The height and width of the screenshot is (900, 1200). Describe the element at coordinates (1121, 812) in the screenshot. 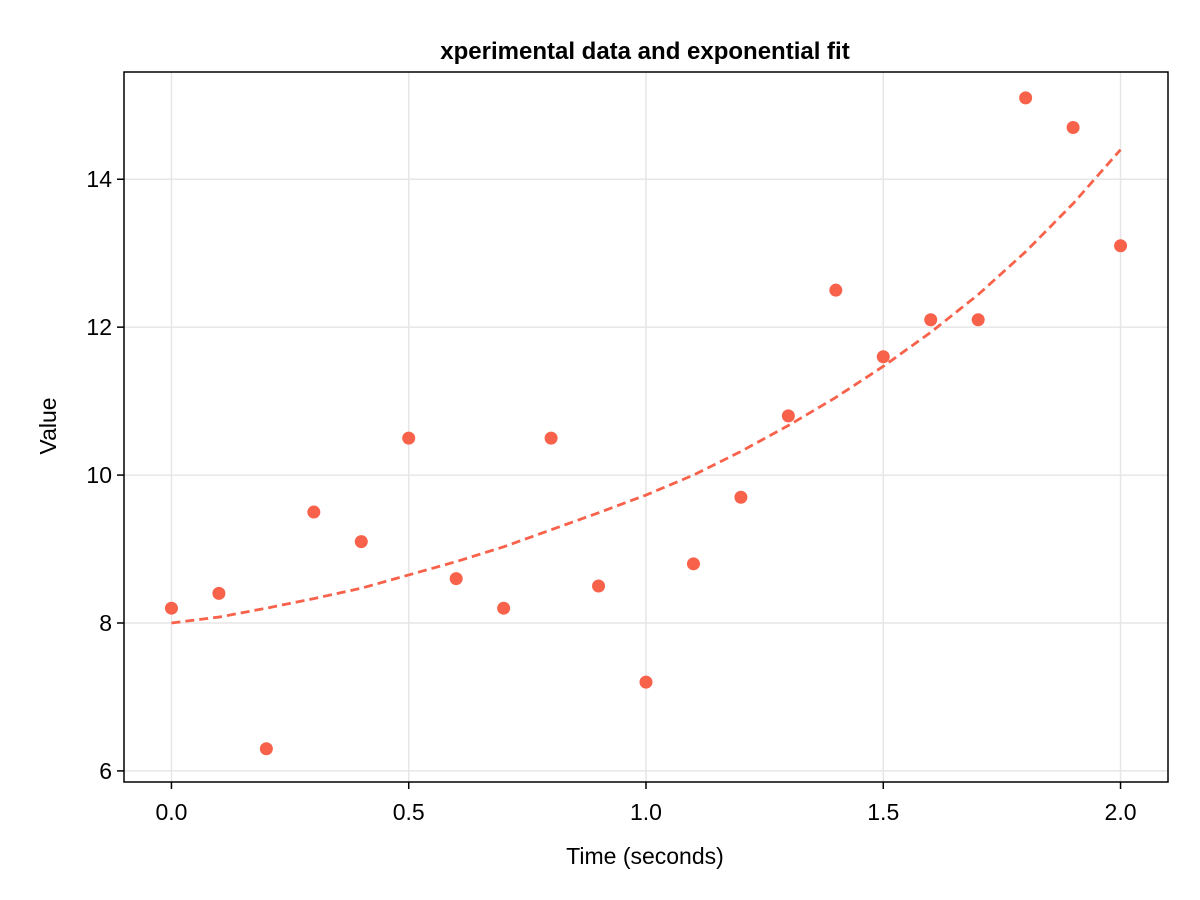

I see `x-tick-label: 2.0` at that location.